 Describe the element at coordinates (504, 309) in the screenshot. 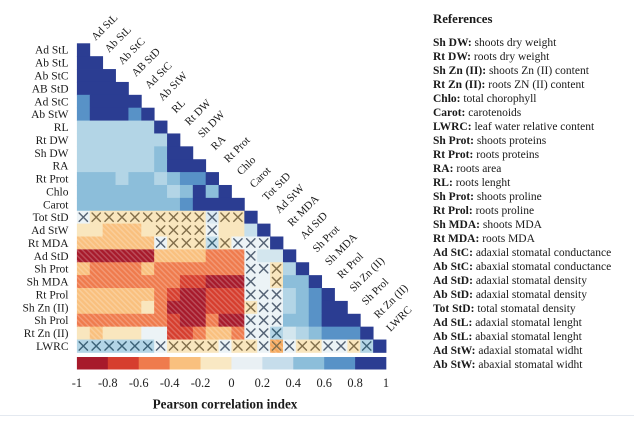

I see `svg-text:Tot StD: total stomatal densit: Tot StD: total stomatal density` at that location.